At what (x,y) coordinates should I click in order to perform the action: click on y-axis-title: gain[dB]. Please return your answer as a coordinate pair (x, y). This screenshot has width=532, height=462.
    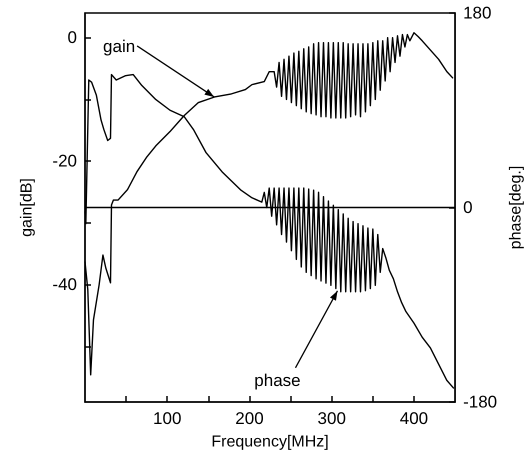
    Looking at the image, I should click on (27, 207).